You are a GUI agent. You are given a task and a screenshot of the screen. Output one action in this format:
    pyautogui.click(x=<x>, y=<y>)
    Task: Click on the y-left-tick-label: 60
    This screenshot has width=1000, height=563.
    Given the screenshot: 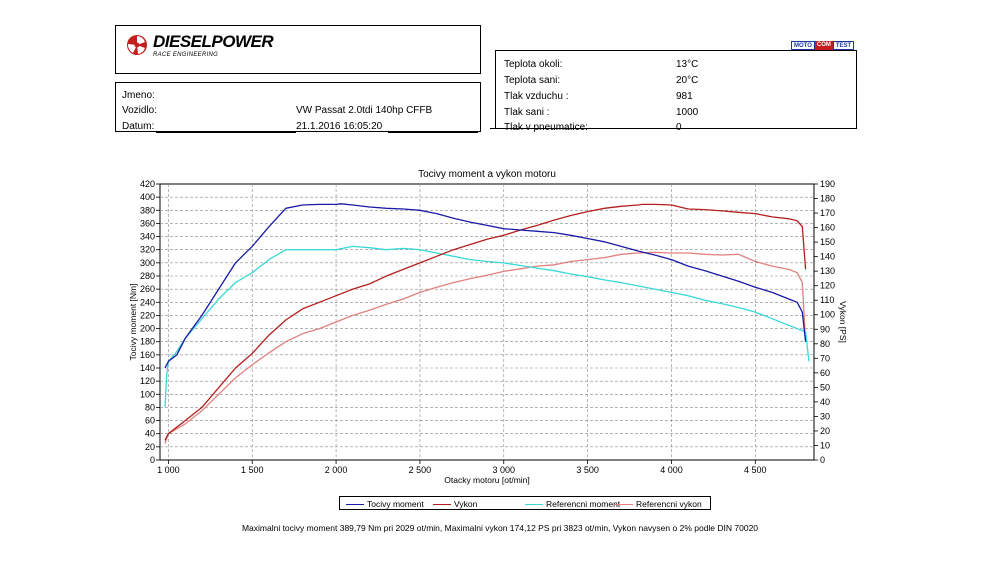 What is the action you would take?
    pyautogui.click(x=150, y=421)
    